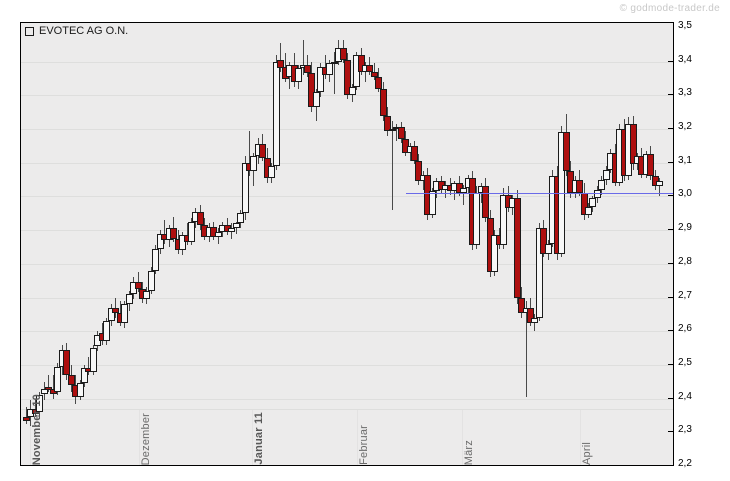 The height and width of the screenshot is (481, 730). What do you see at coordinates (685, 59) in the screenshot?
I see `y-axis-label: 3,4` at bounding box center [685, 59].